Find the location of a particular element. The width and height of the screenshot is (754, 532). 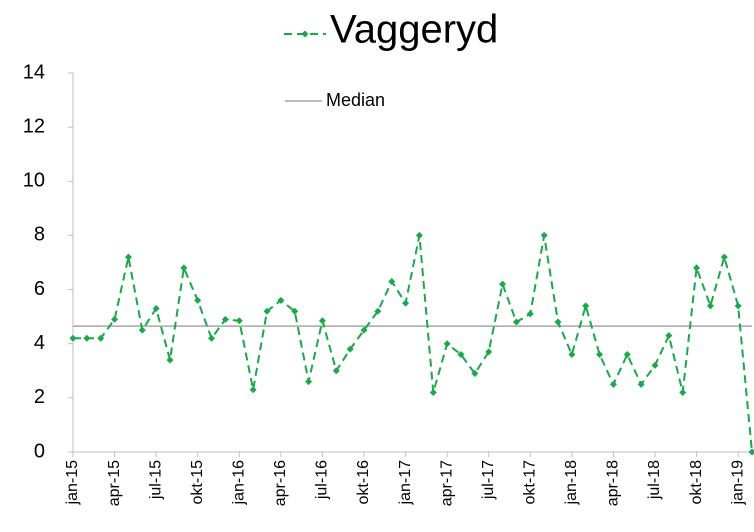

legend-marker is located at coordinates (305, 34).